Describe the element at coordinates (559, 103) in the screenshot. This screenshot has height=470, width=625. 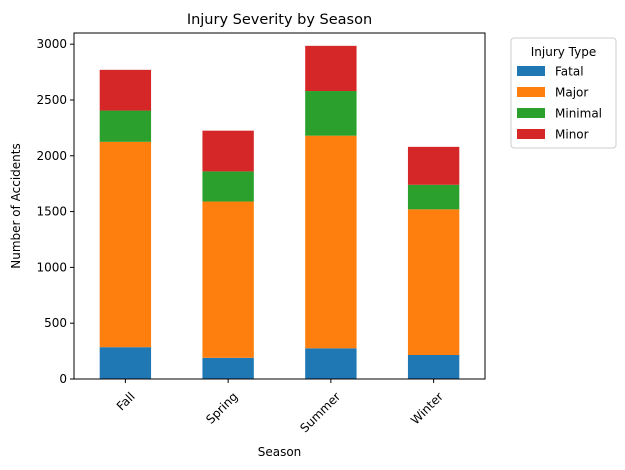
I see `legend-items: Fatal Major Minimal Minor` at that location.